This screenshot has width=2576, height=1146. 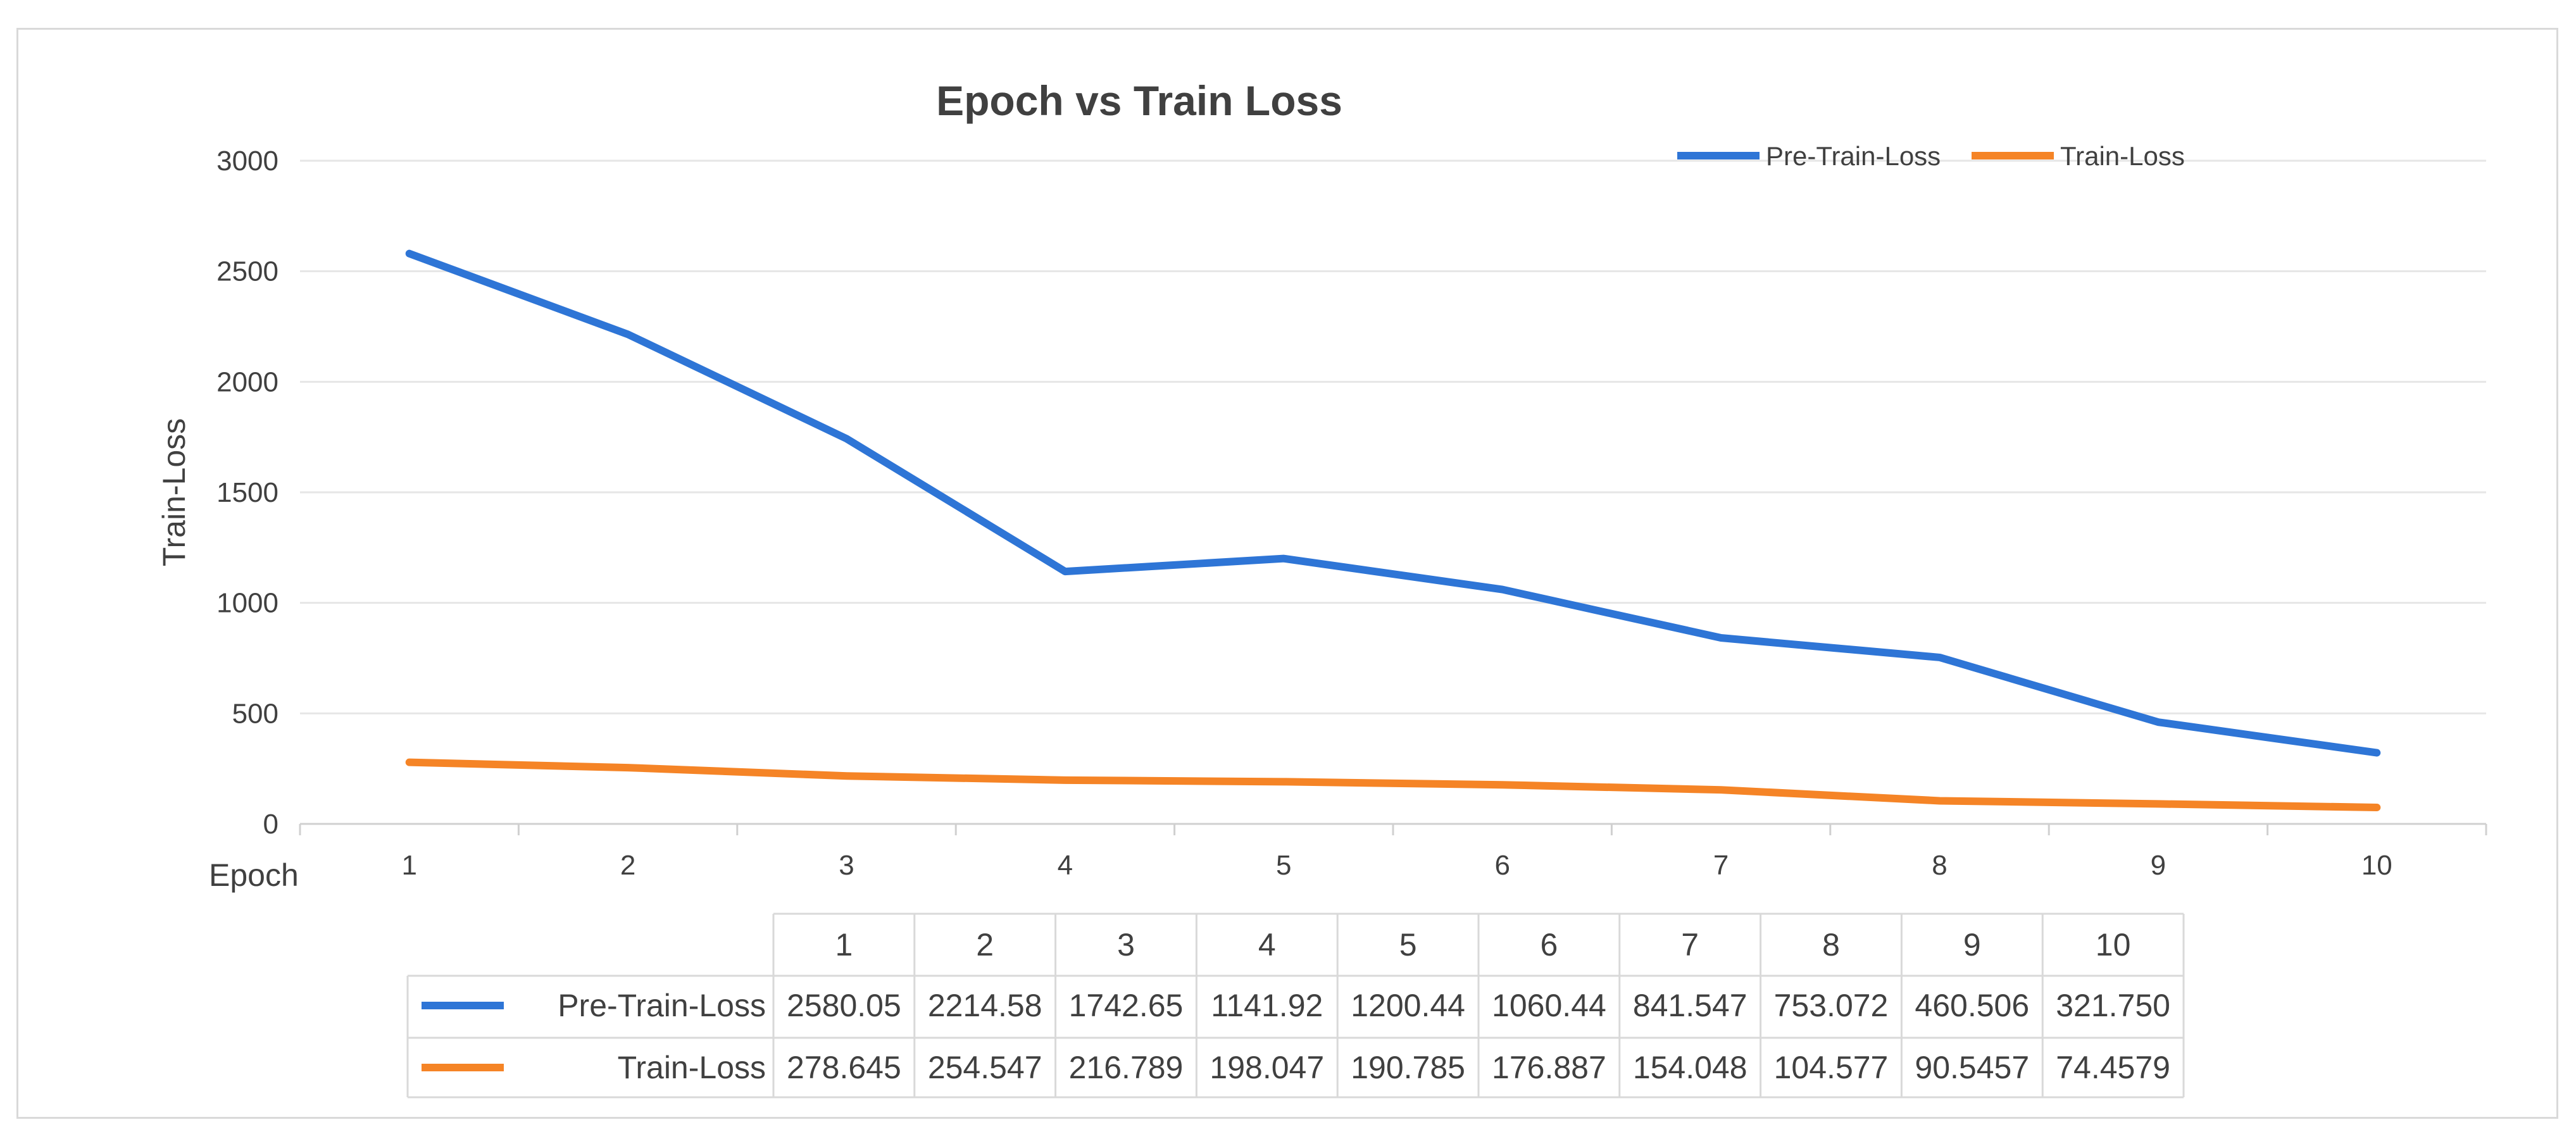 What do you see at coordinates (247, 161) in the screenshot?
I see `y-tick-label: 3000` at bounding box center [247, 161].